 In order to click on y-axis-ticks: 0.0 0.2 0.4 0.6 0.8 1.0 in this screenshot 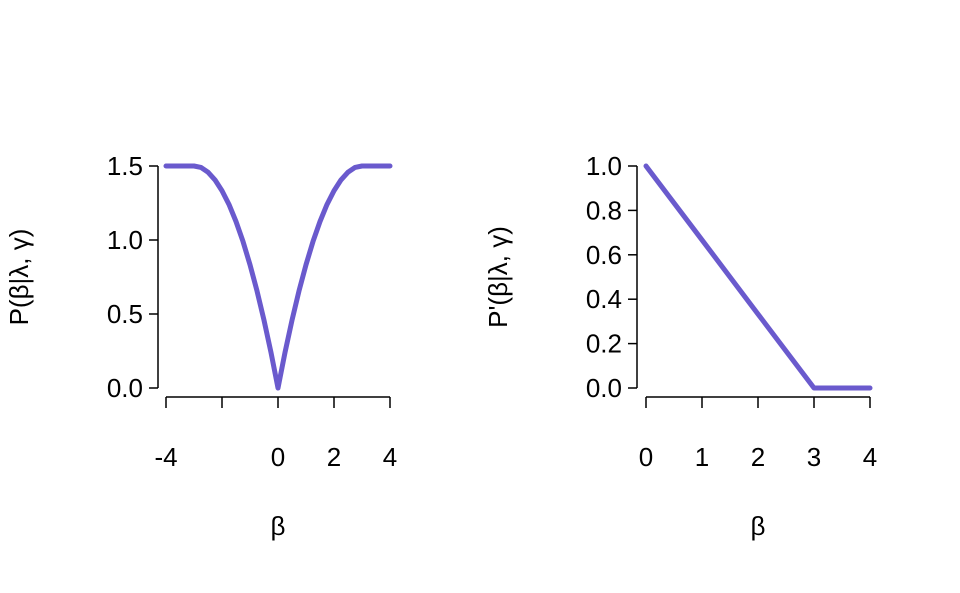, I will do `click(611, 277)`.